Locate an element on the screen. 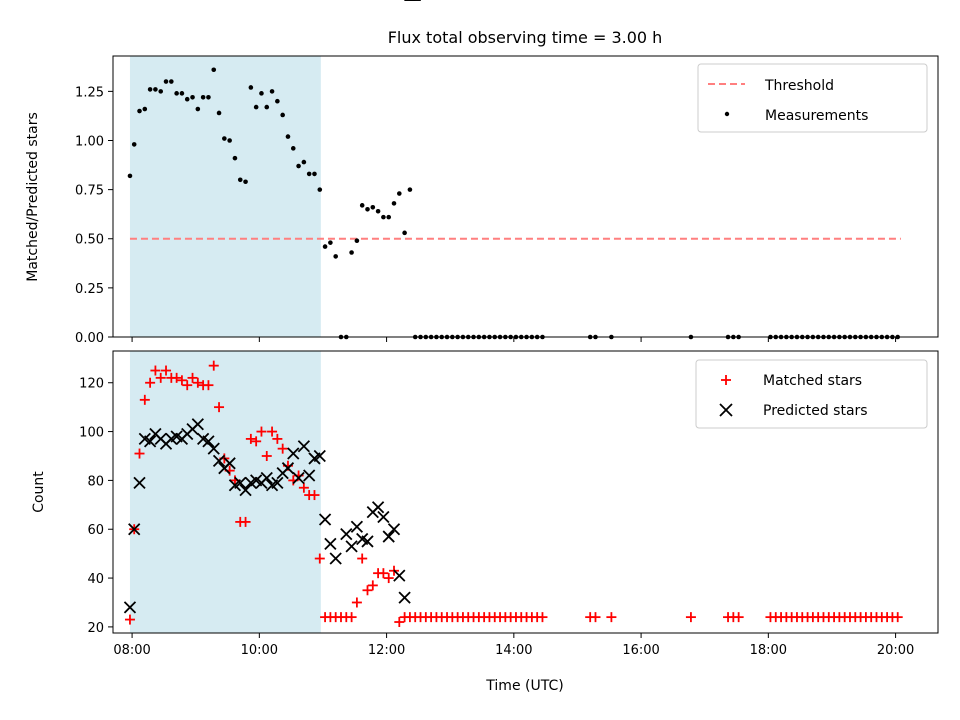  x-tick-label: 08:00 is located at coordinates (131, 650).